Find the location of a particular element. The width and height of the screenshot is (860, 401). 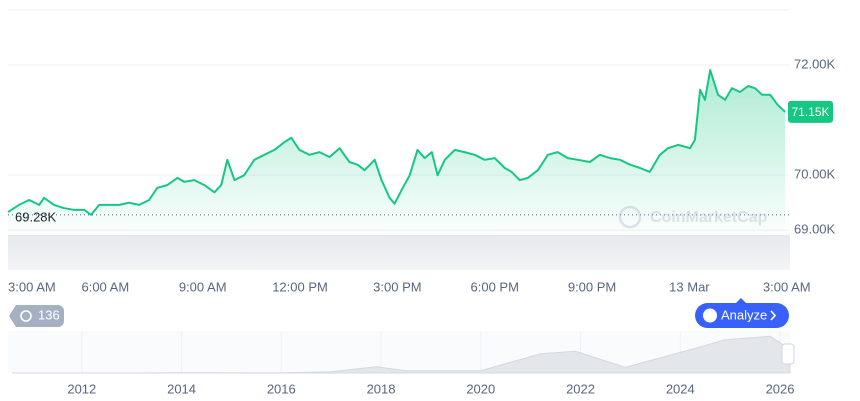

x-tick-label: 9:00 PM is located at coordinates (592, 286).